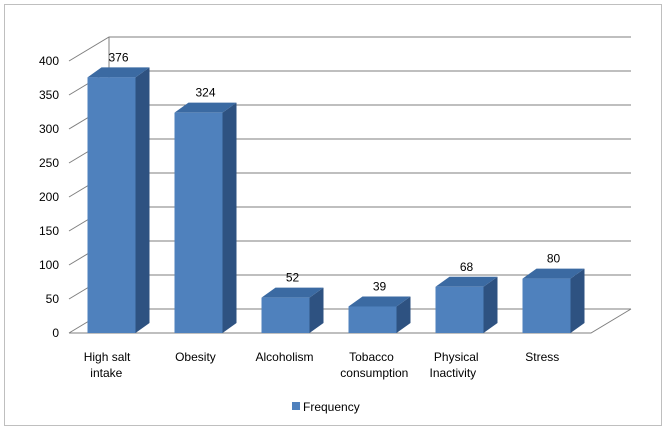 This screenshot has height=432, width=668. Describe the element at coordinates (118, 57) in the screenshot. I see `data-label: 376` at that location.